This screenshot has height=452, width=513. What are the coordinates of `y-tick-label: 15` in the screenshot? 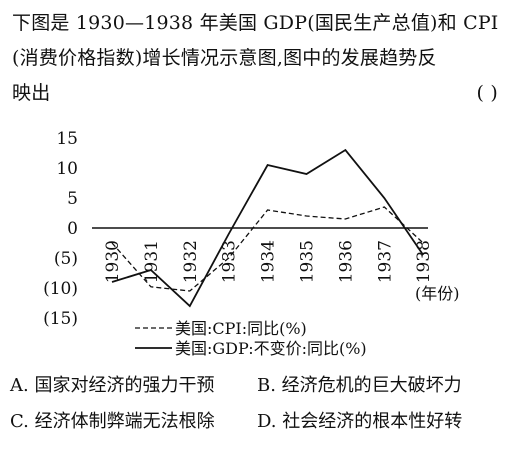 It's located at (67, 139).